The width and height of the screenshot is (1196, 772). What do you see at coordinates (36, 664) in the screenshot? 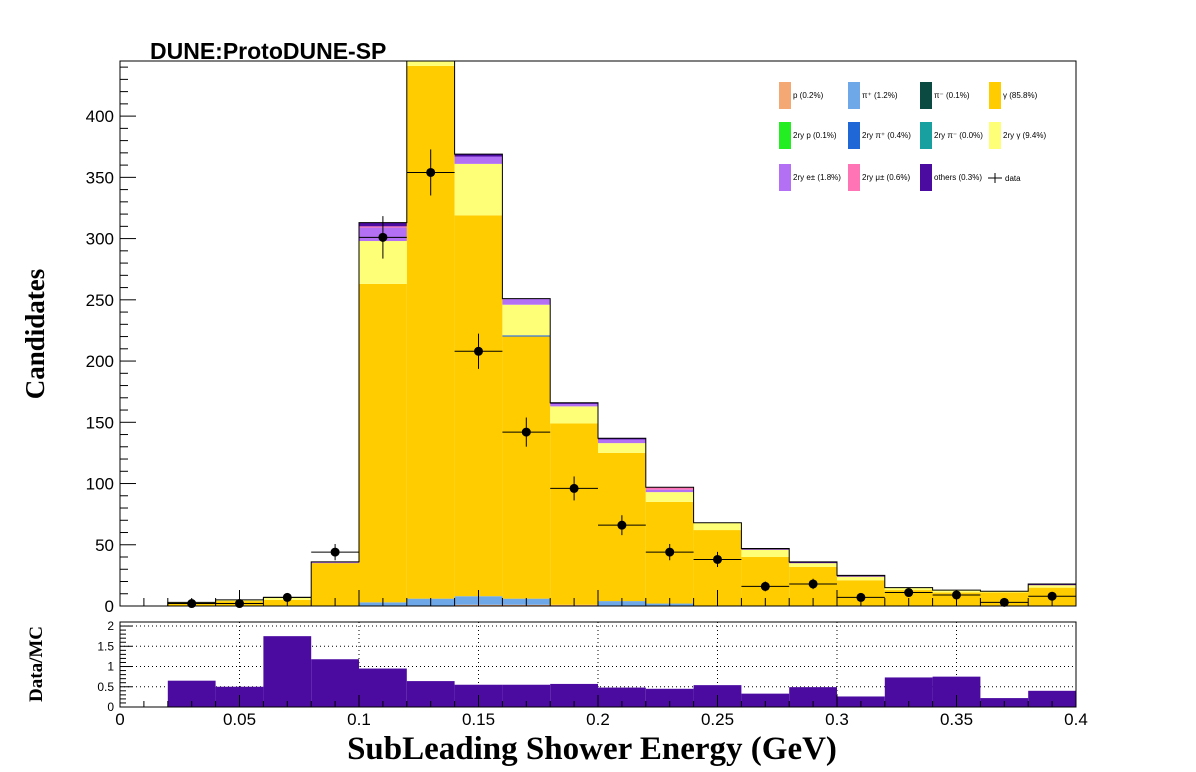
I see `ratio-y-axis-title: Data/MC` at bounding box center [36, 664].